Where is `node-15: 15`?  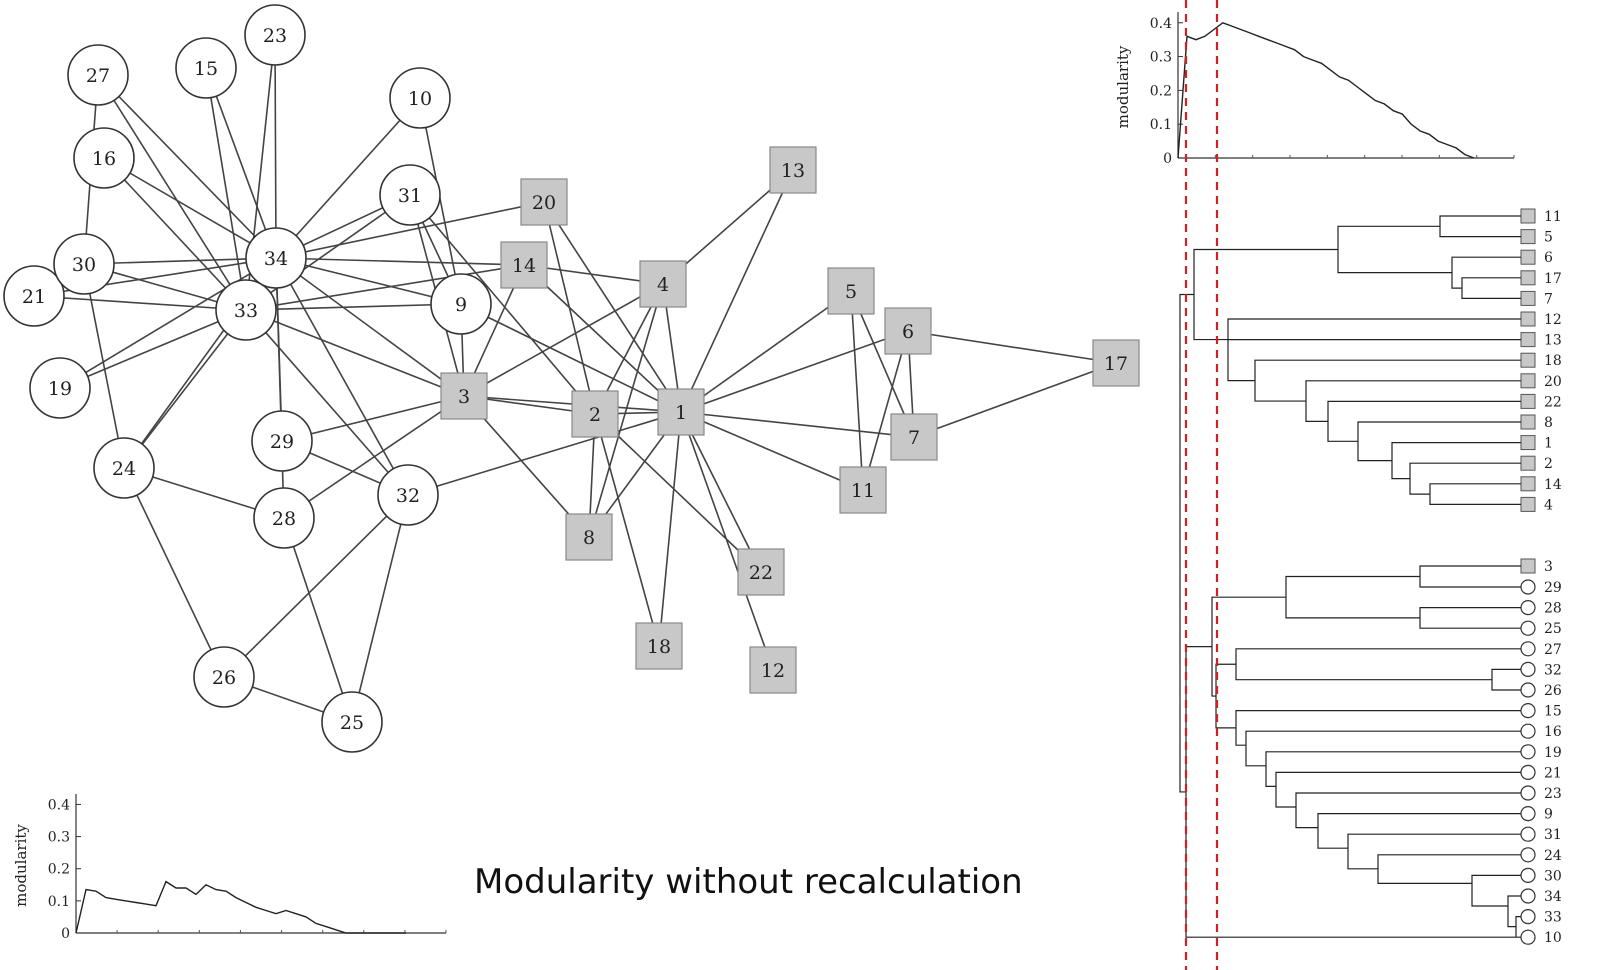 node-15: 15 is located at coordinates (206, 68).